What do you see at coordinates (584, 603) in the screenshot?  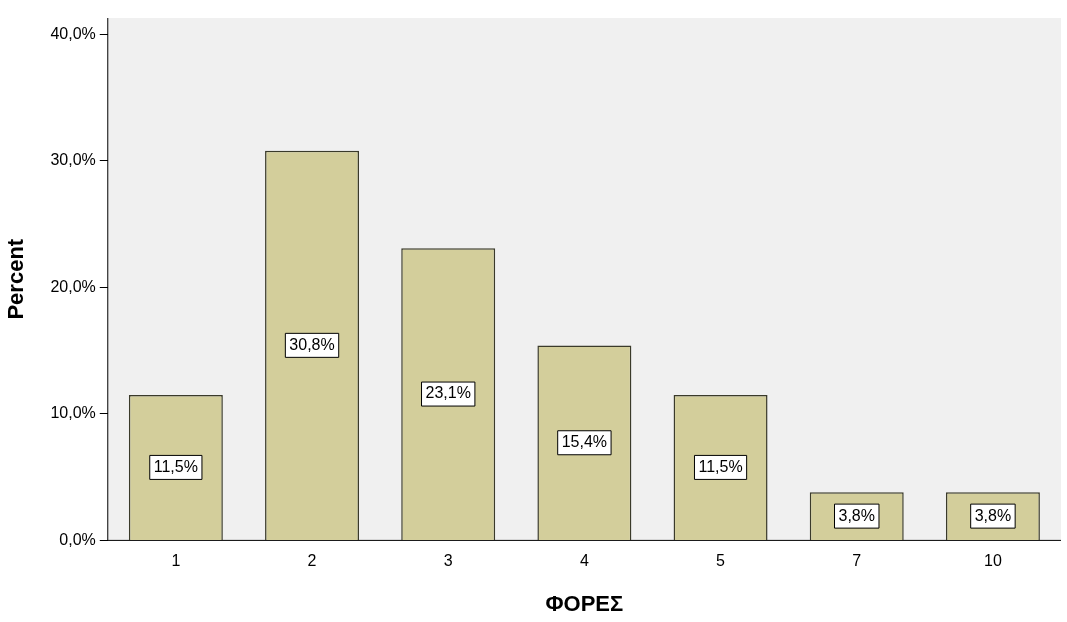 I see `x-axis-title: ΦΟΡΕΣ` at bounding box center [584, 603].